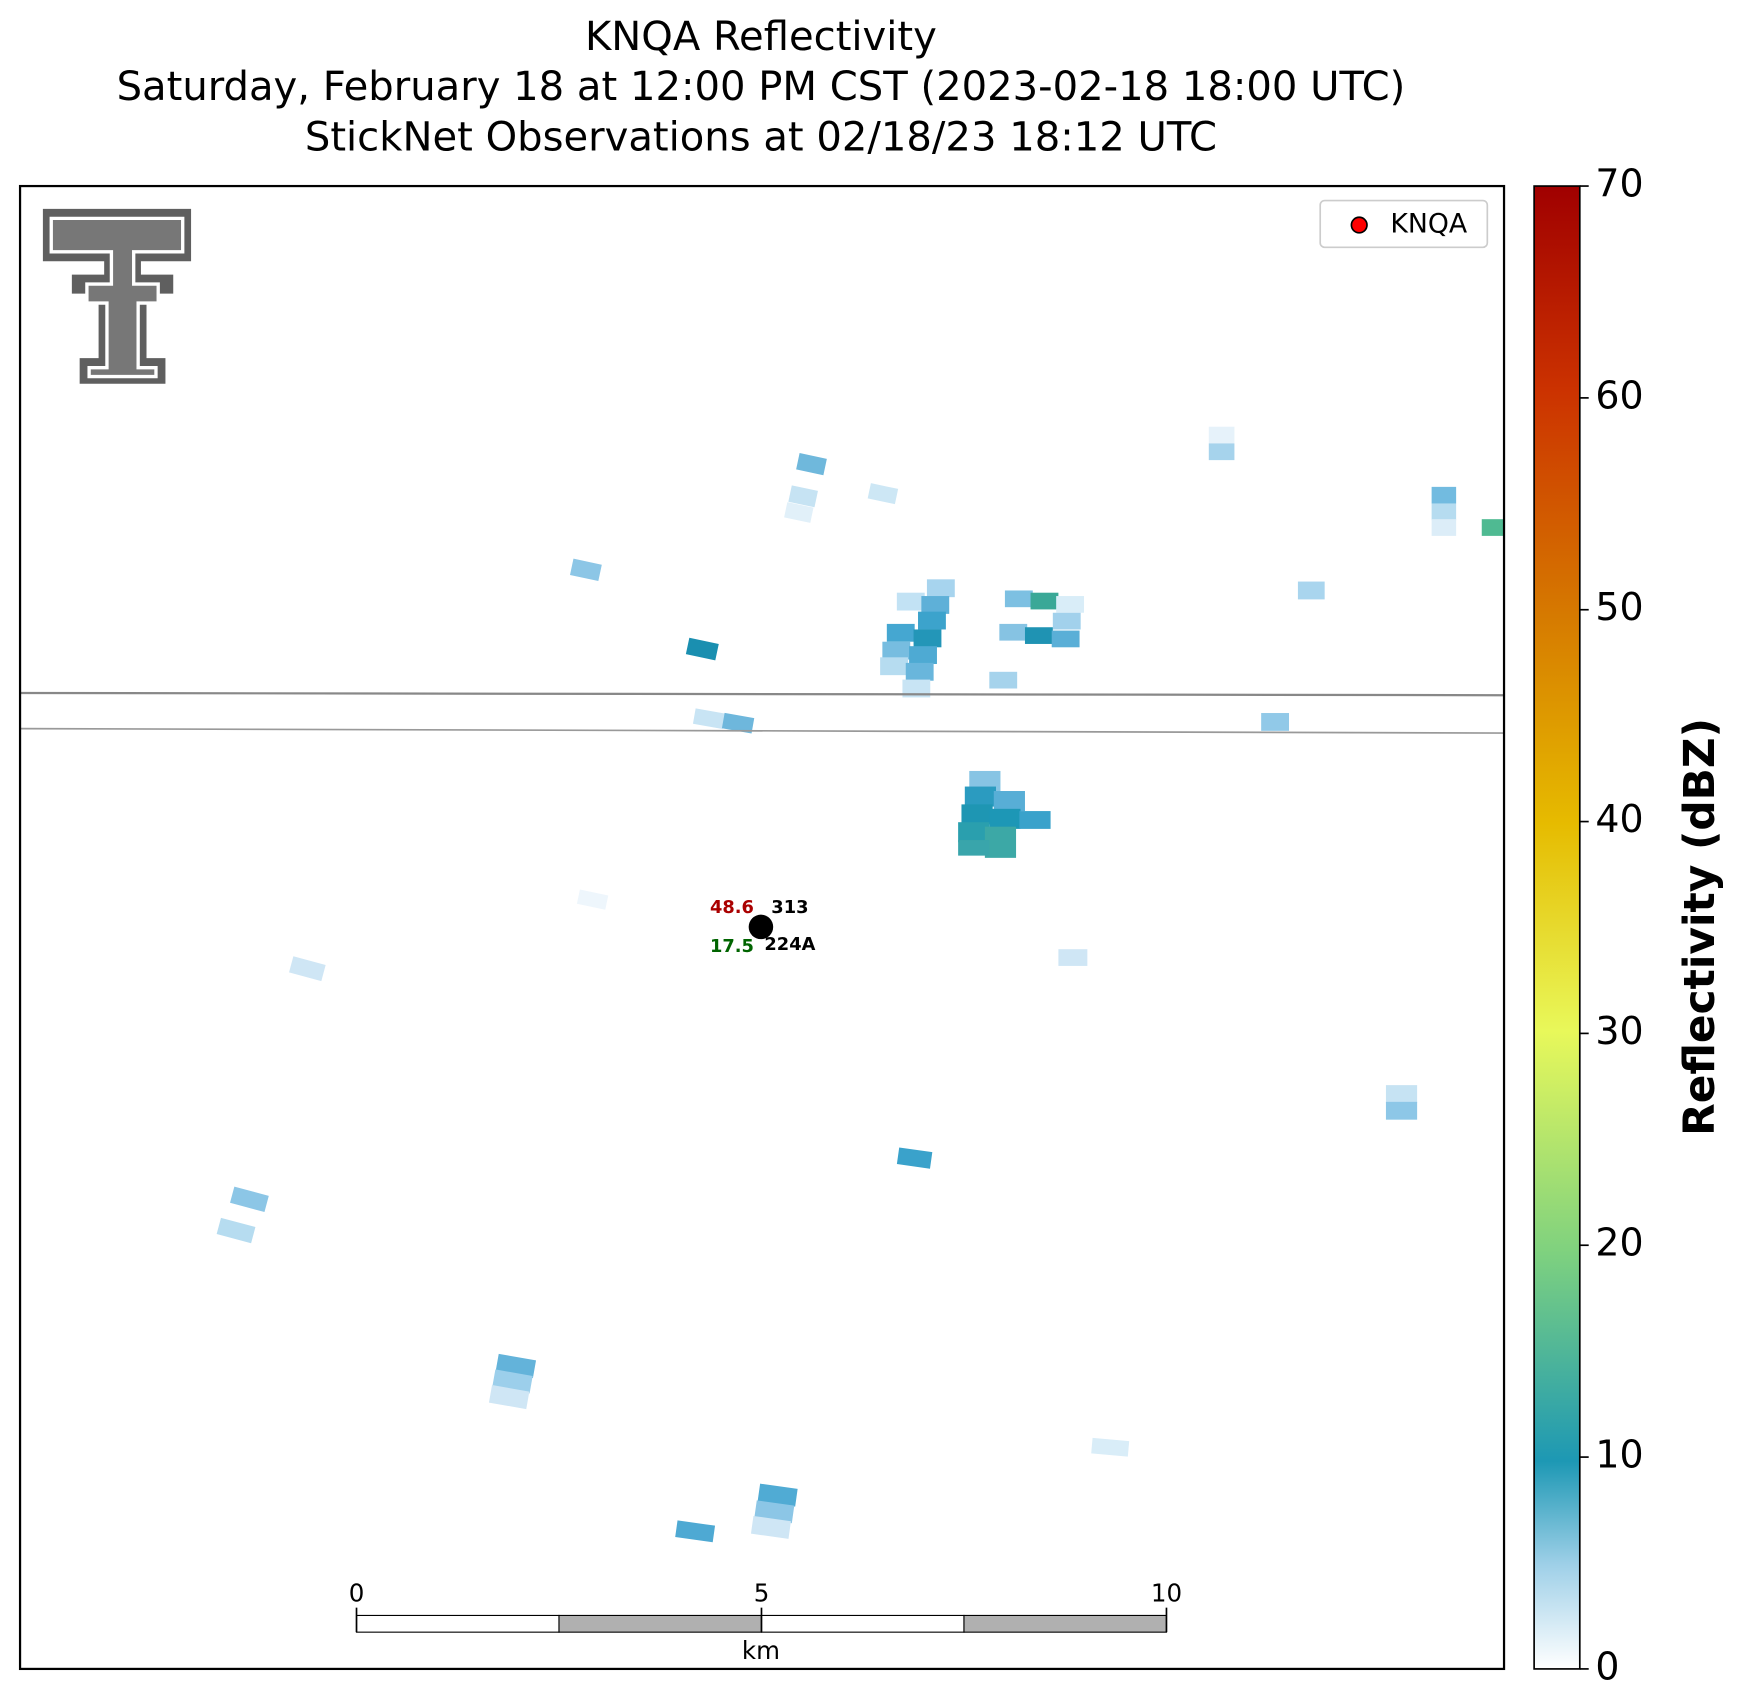 This screenshot has height=1705, width=1738. What do you see at coordinates (357, 1592) in the screenshot?
I see `scale-tick-label: 0` at bounding box center [357, 1592].